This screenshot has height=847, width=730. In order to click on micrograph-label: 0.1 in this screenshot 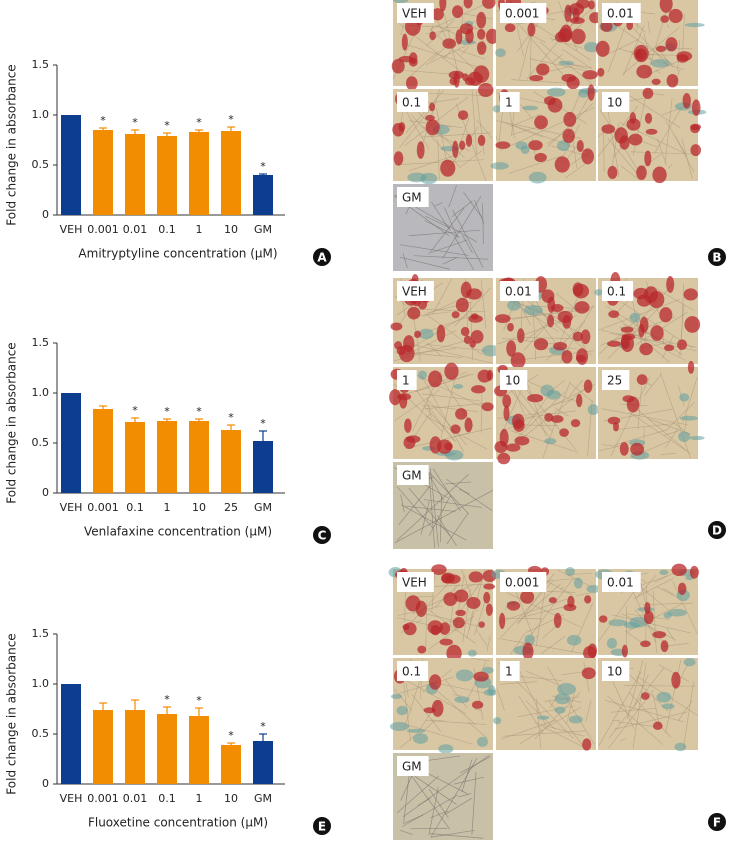, I will do `click(616, 292)`.